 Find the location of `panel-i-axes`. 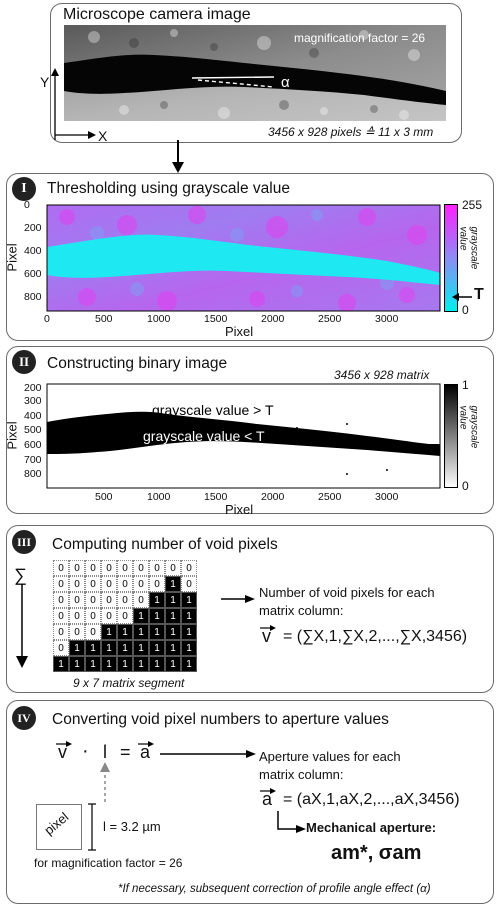

panel-i-axes is located at coordinates (243, 258).